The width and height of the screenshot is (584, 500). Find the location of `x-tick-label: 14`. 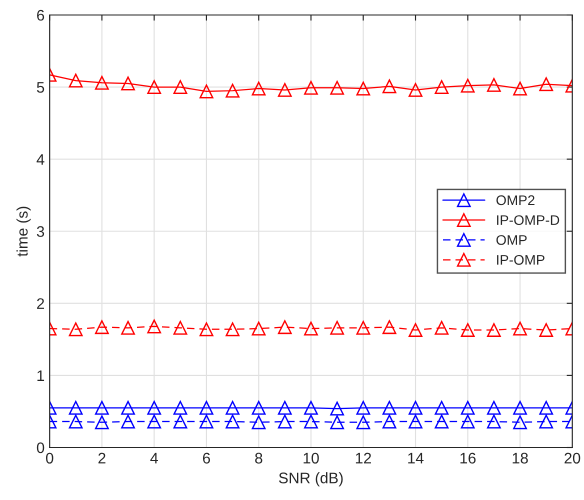

x-tick-label: 14 is located at coordinates (416, 458).